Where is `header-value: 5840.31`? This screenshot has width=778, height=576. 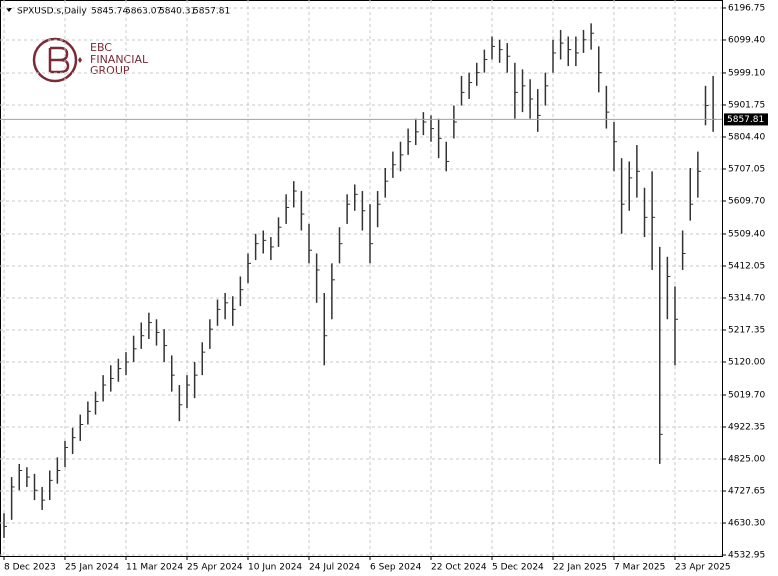 header-value: 5840.31 is located at coordinates (177, 12).